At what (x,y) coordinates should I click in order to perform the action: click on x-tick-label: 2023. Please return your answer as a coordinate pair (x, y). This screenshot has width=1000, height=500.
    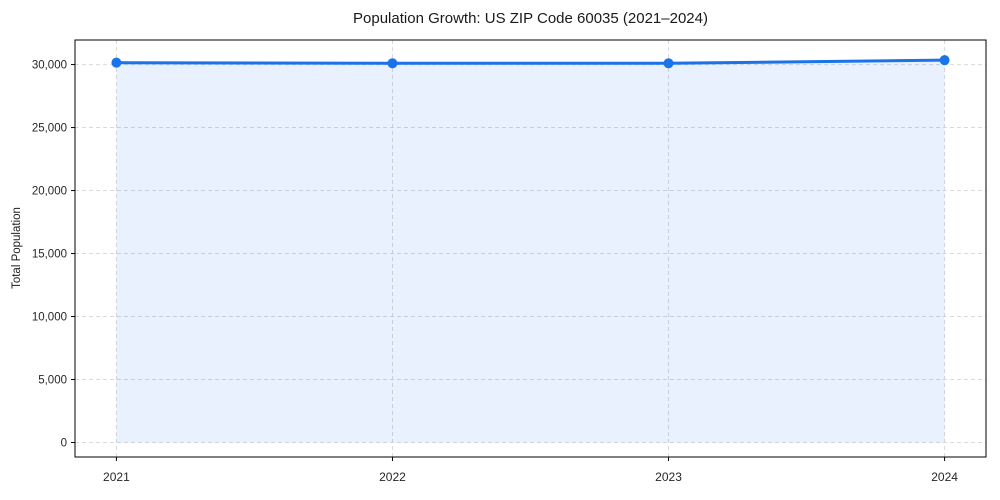
    Looking at the image, I should click on (668, 477).